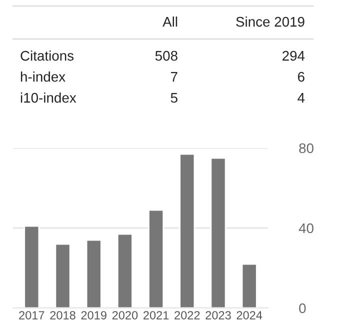 The height and width of the screenshot is (333, 341). Describe the element at coordinates (125, 315) in the screenshot. I see `x-tick-label: 2020` at that location.